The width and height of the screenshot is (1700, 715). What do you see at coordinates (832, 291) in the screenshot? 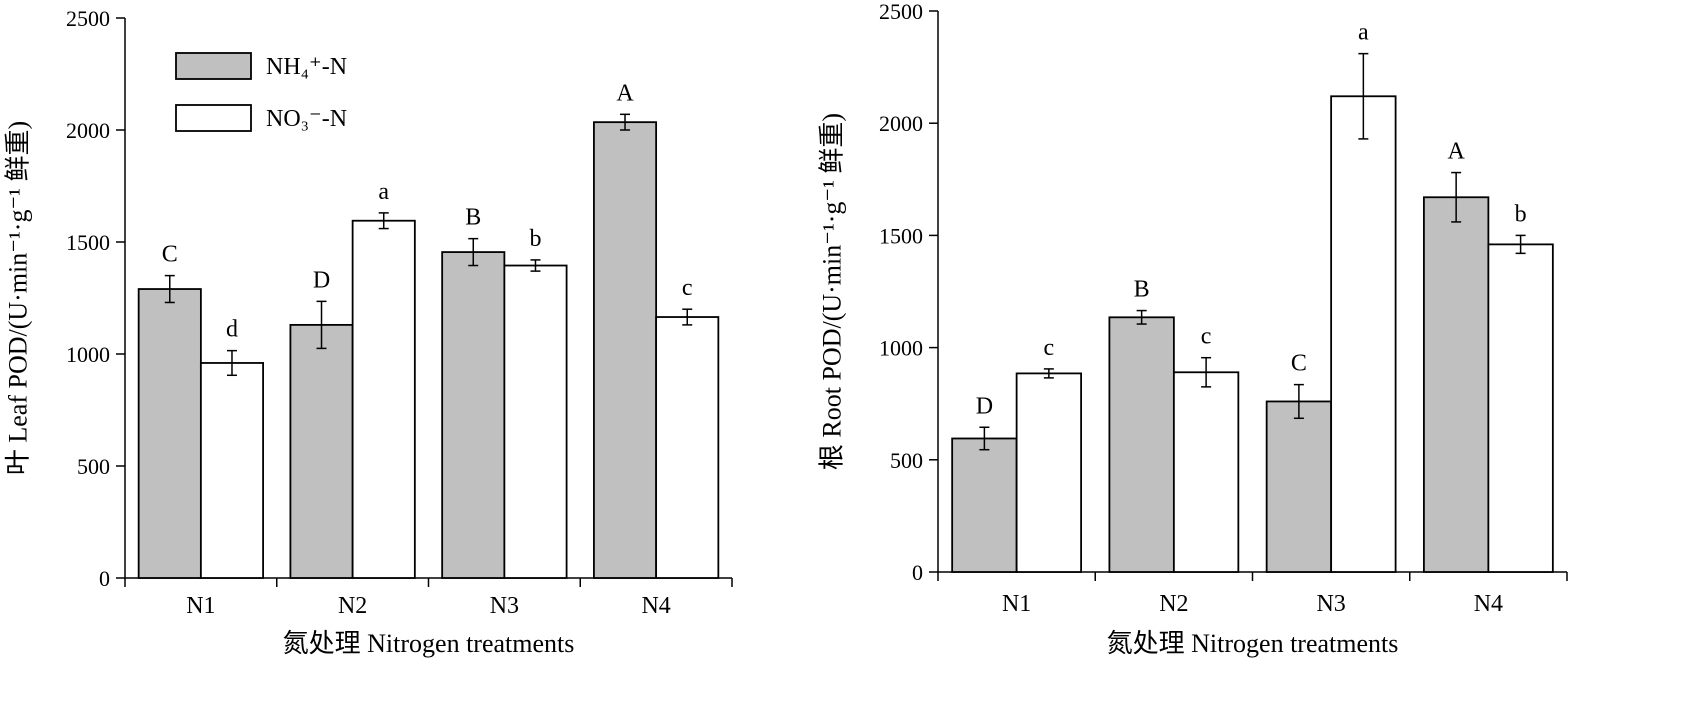
I see `y-axis-title: 根 Root POD/(U·min⁻¹·g⁻¹ 鲜重)` at bounding box center [832, 291].